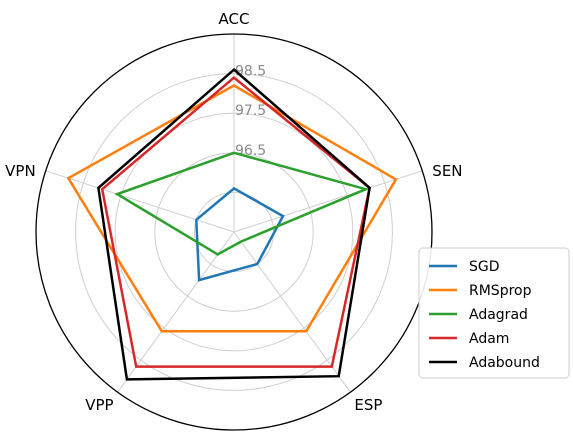 The image size is (573, 432). I want to click on axis-label-acc: ACC, so click(234, 19).